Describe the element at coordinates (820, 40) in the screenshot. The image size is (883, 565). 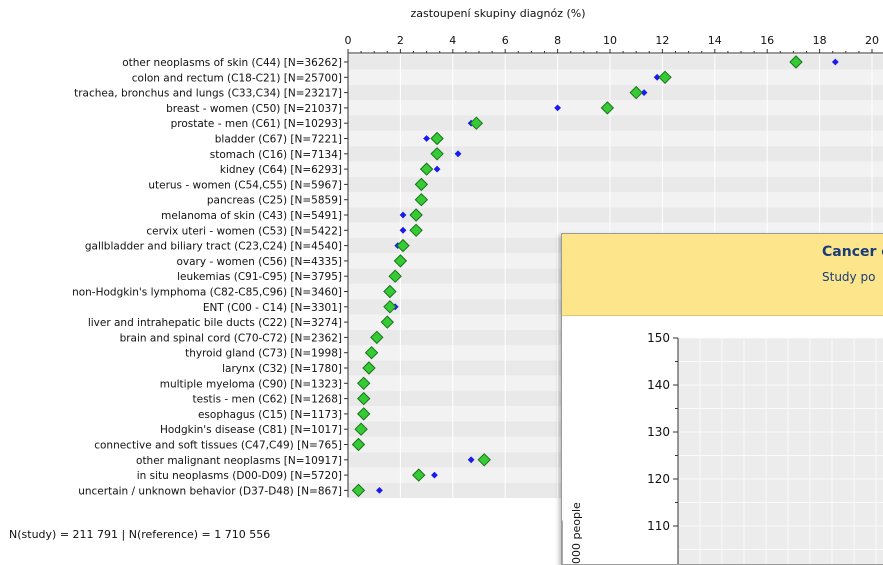
I see `x-tick-label: 18` at that location.